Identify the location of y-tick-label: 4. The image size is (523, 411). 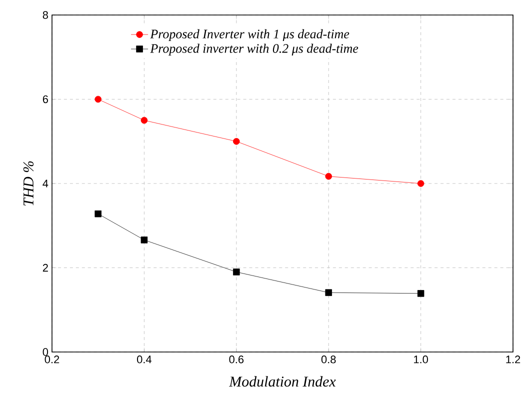
(45, 184).